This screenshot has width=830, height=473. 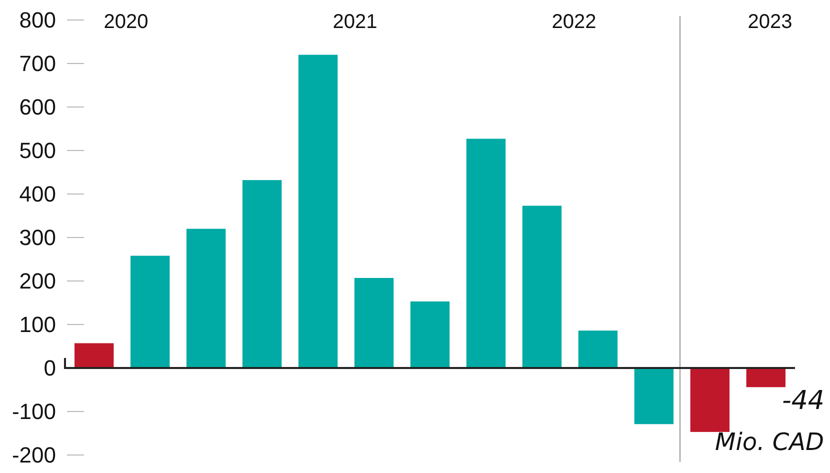 What do you see at coordinates (37, 194) in the screenshot?
I see `y-tick-label: 400` at bounding box center [37, 194].